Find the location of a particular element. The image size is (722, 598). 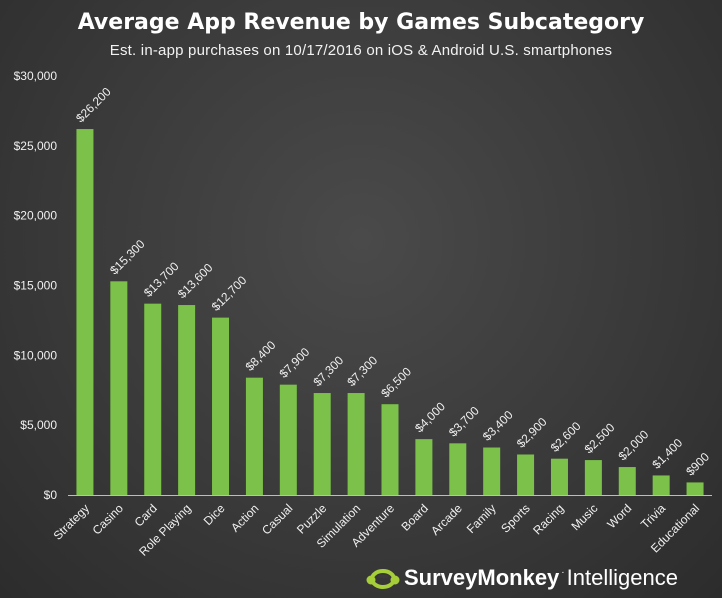

data-label: $3,400 is located at coordinates (498, 426).